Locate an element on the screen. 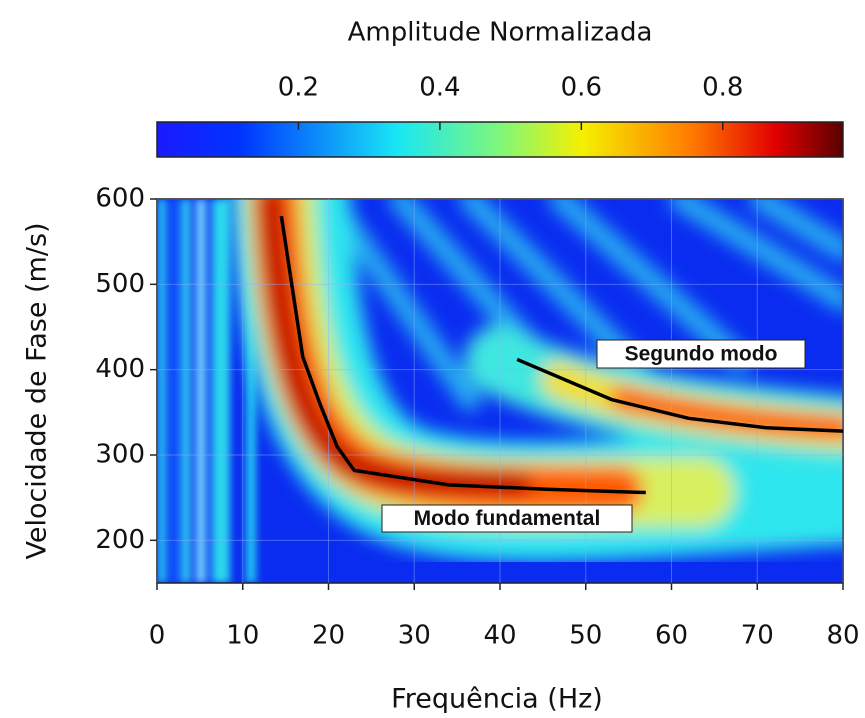 Image resolution: width=865 pixels, height=718 pixels. y-tick-label: 600 is located at coordinates (120, 199).